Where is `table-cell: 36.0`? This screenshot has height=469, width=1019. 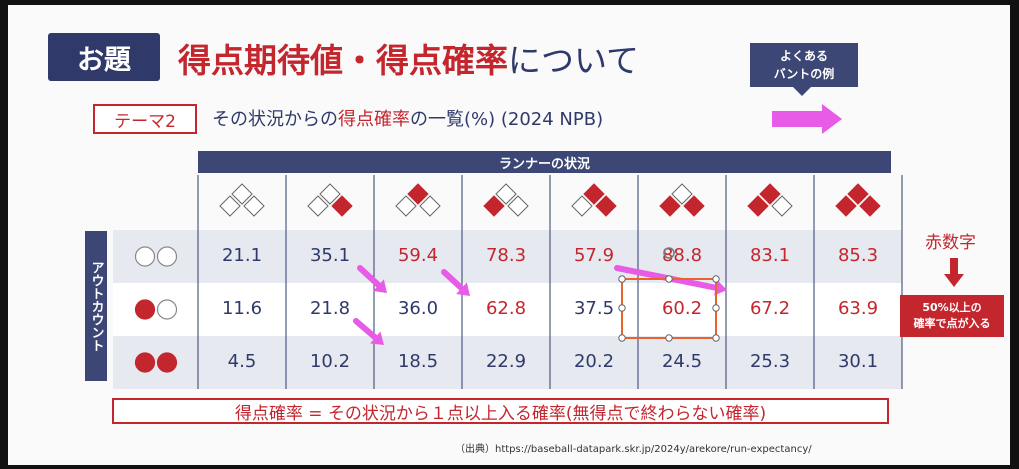
table-cell: 36.0 is located at coordinates (418, 308).